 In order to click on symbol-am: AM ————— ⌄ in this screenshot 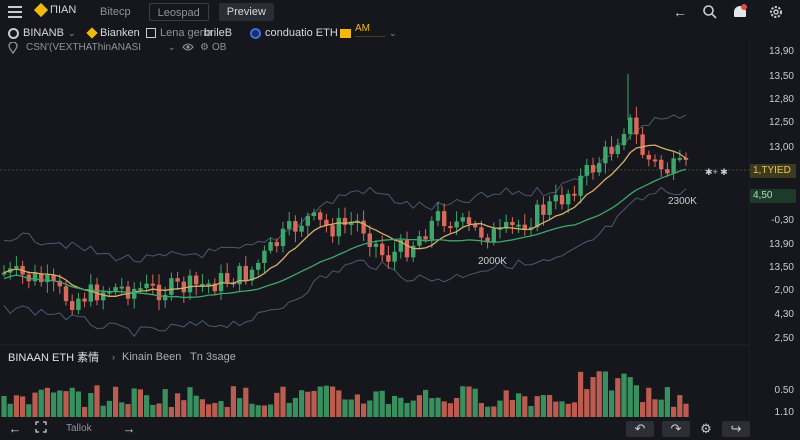, I will do `click(368, 32)`.